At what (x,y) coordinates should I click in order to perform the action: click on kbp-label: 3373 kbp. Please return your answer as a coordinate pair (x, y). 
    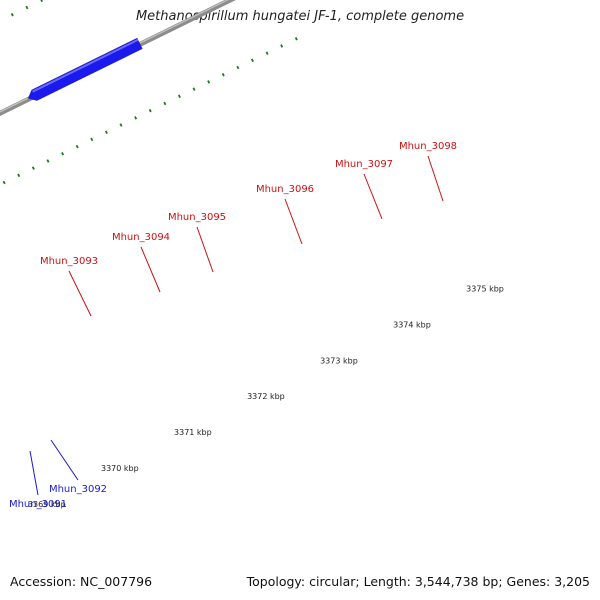
    Looking at the image, I should click on (339, 360).